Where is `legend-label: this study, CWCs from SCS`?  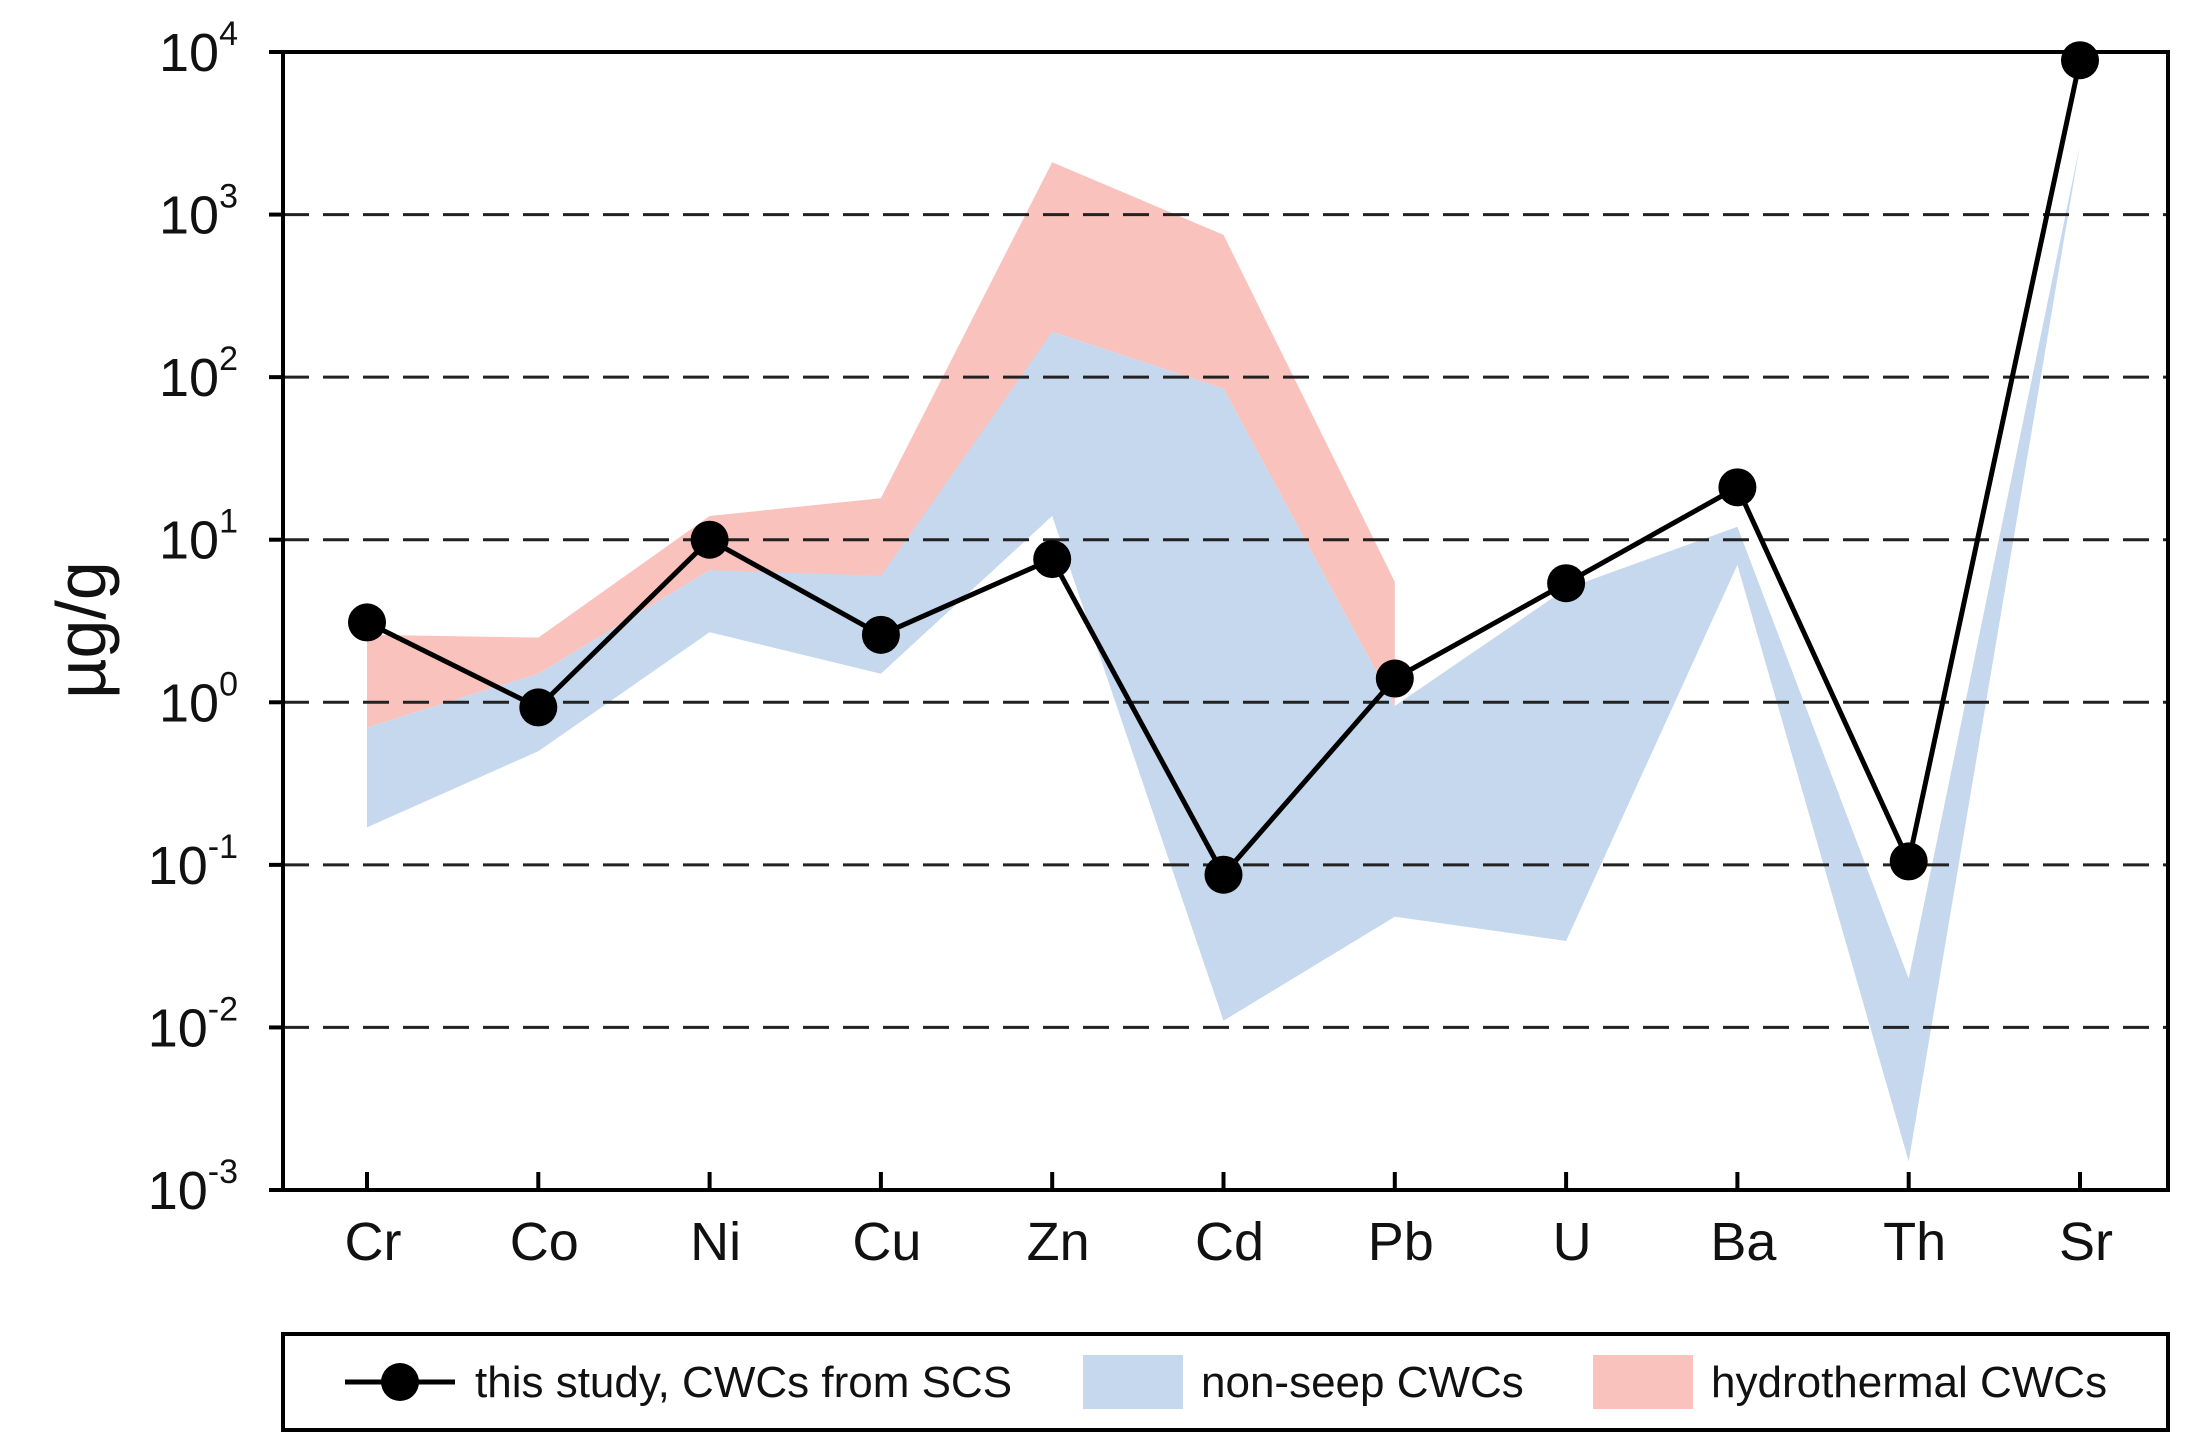 legend-label: this study, CWCs from SCS is located at coordinates (743, 1382).